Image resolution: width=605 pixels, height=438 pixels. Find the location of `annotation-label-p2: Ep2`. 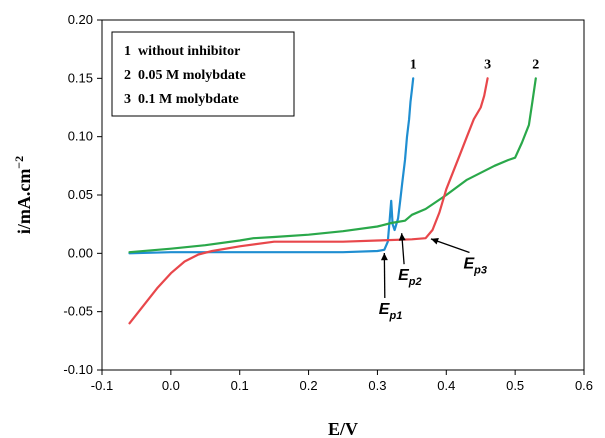

annotation-label-p2: Ep2 is located at coordinates (410, 277).